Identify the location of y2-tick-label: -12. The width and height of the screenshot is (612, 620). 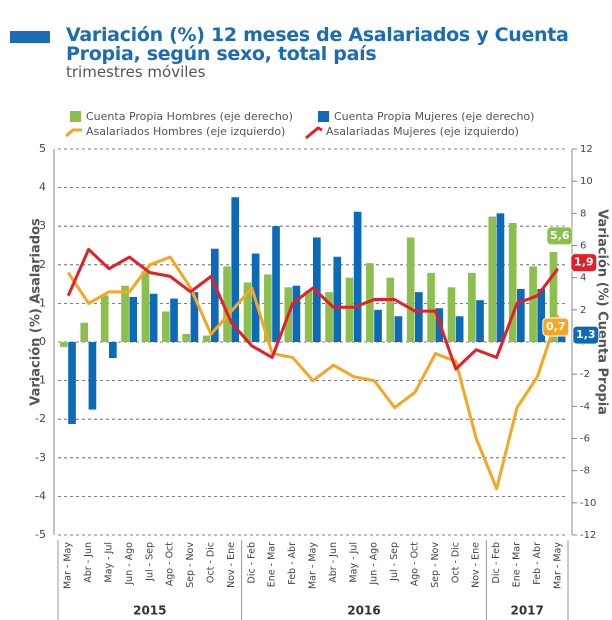
(588, 535).